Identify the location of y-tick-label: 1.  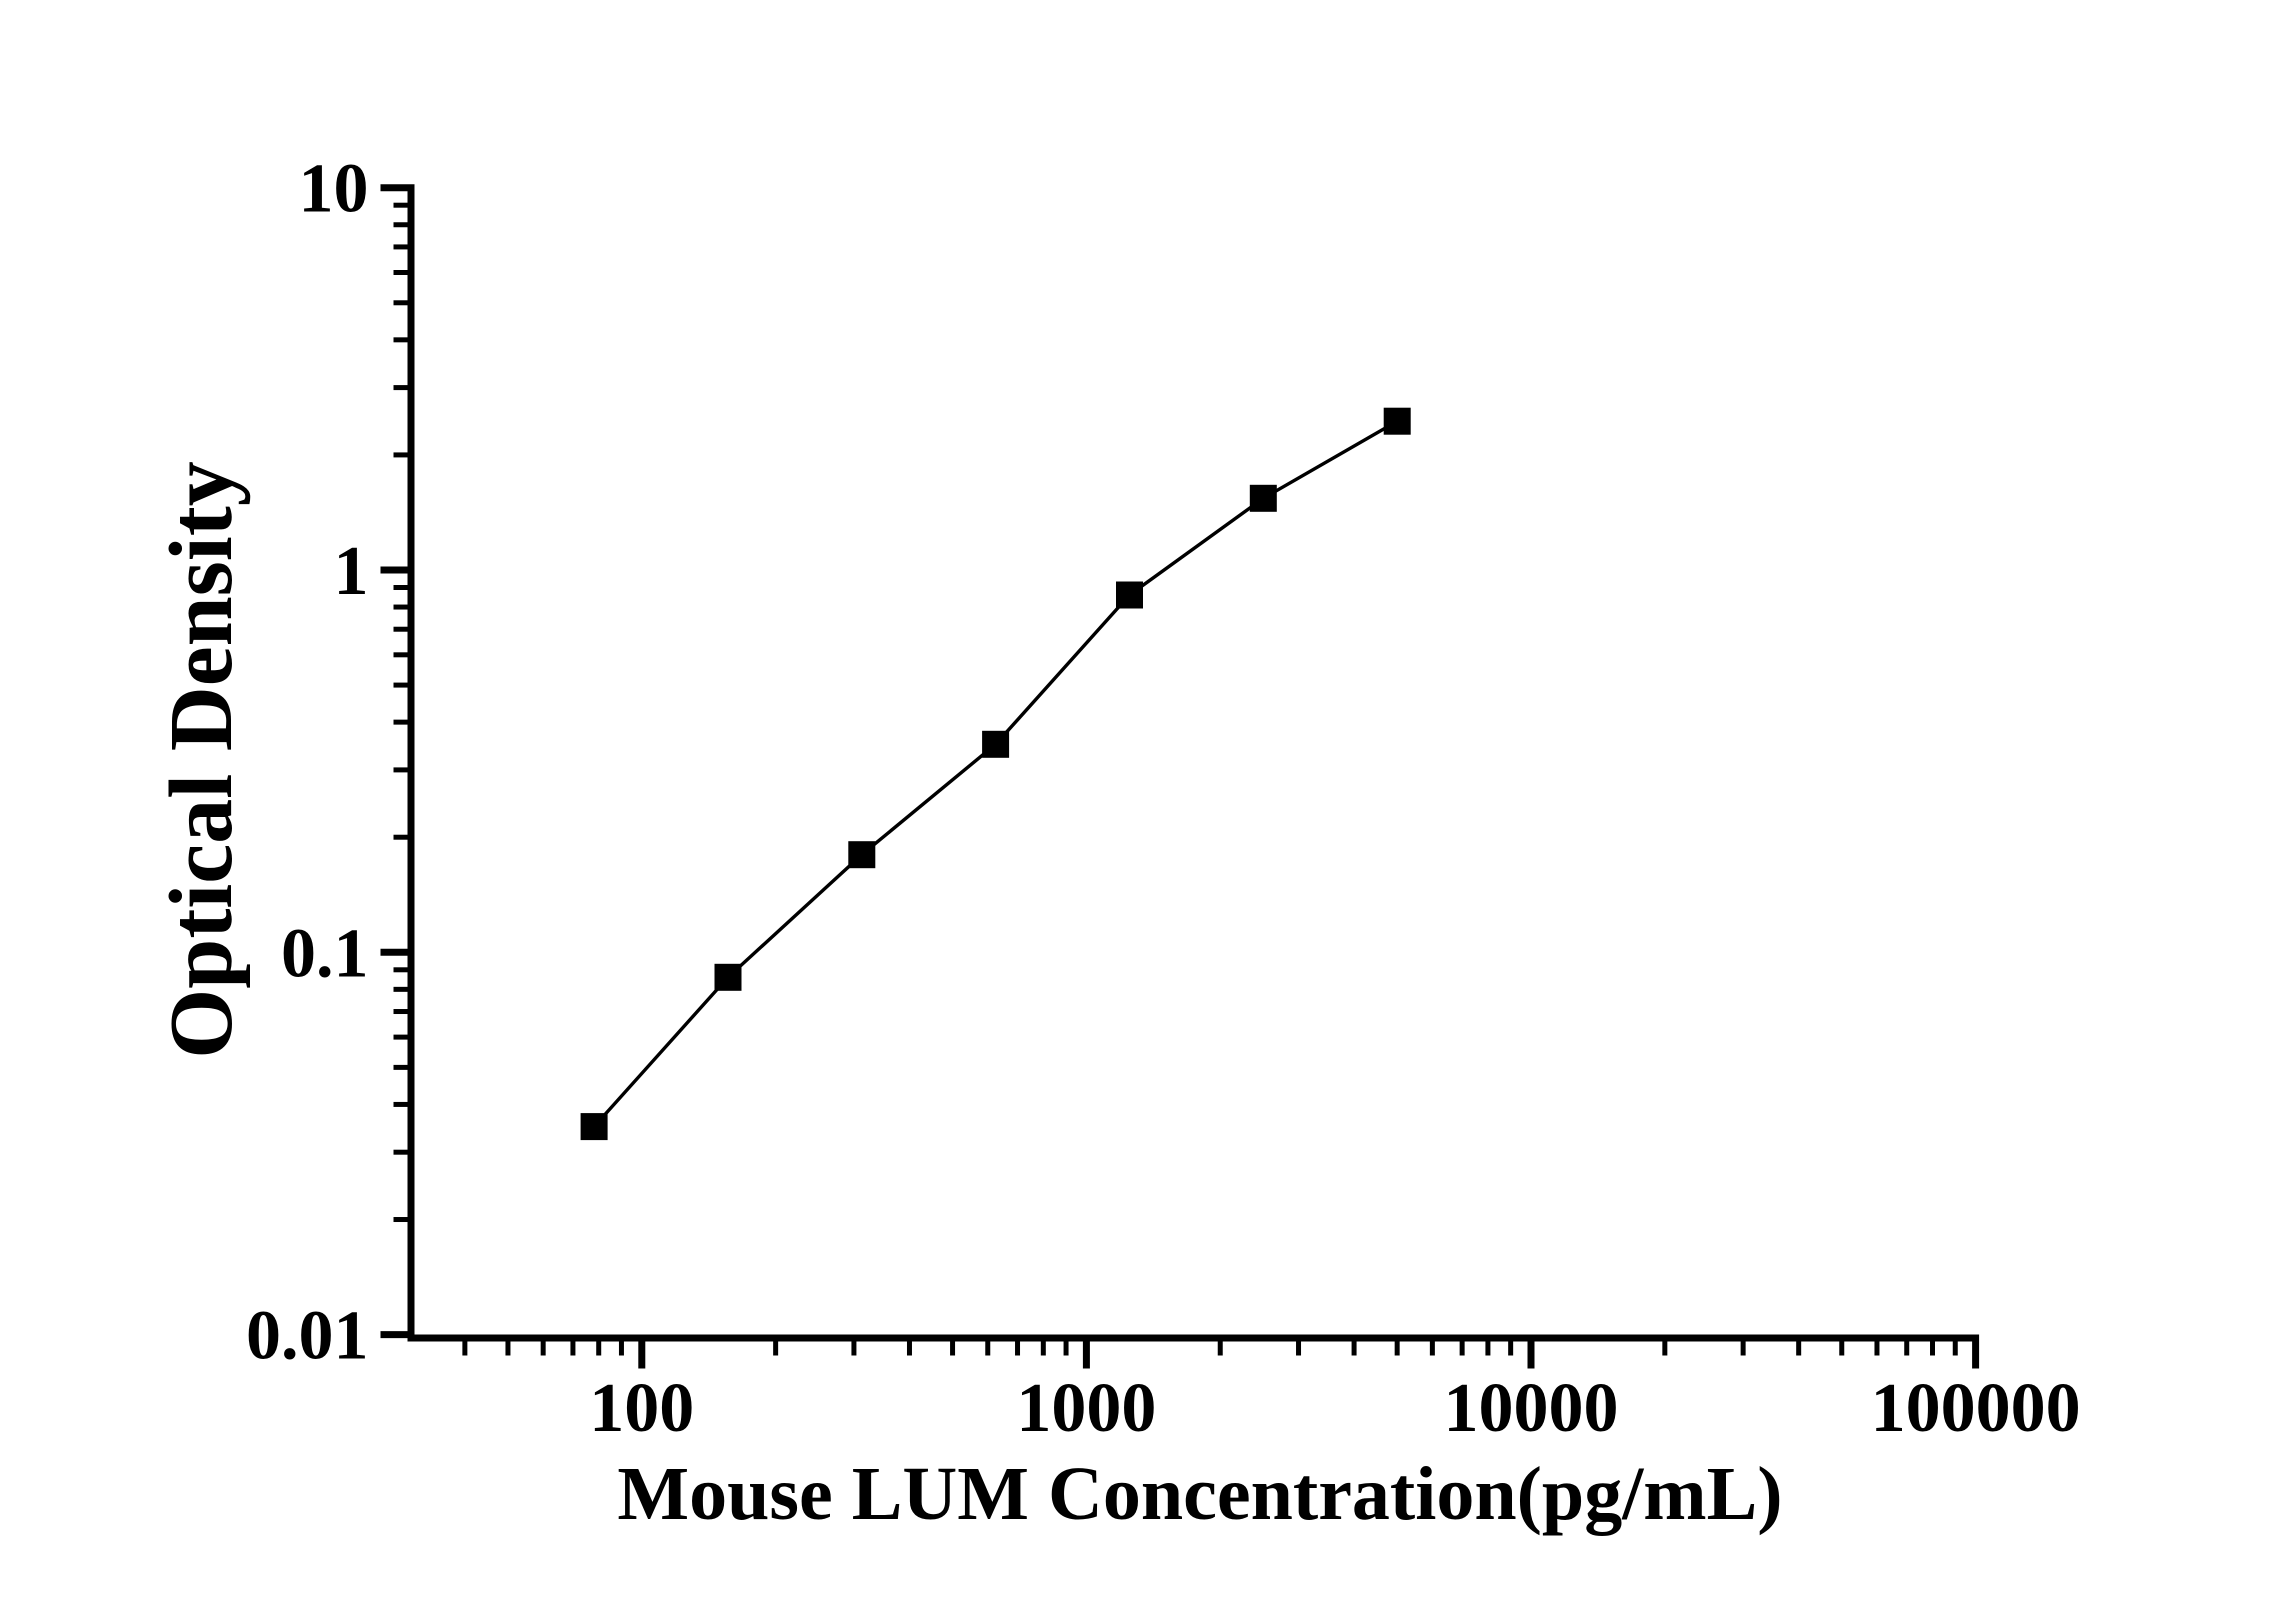
(351, 571).